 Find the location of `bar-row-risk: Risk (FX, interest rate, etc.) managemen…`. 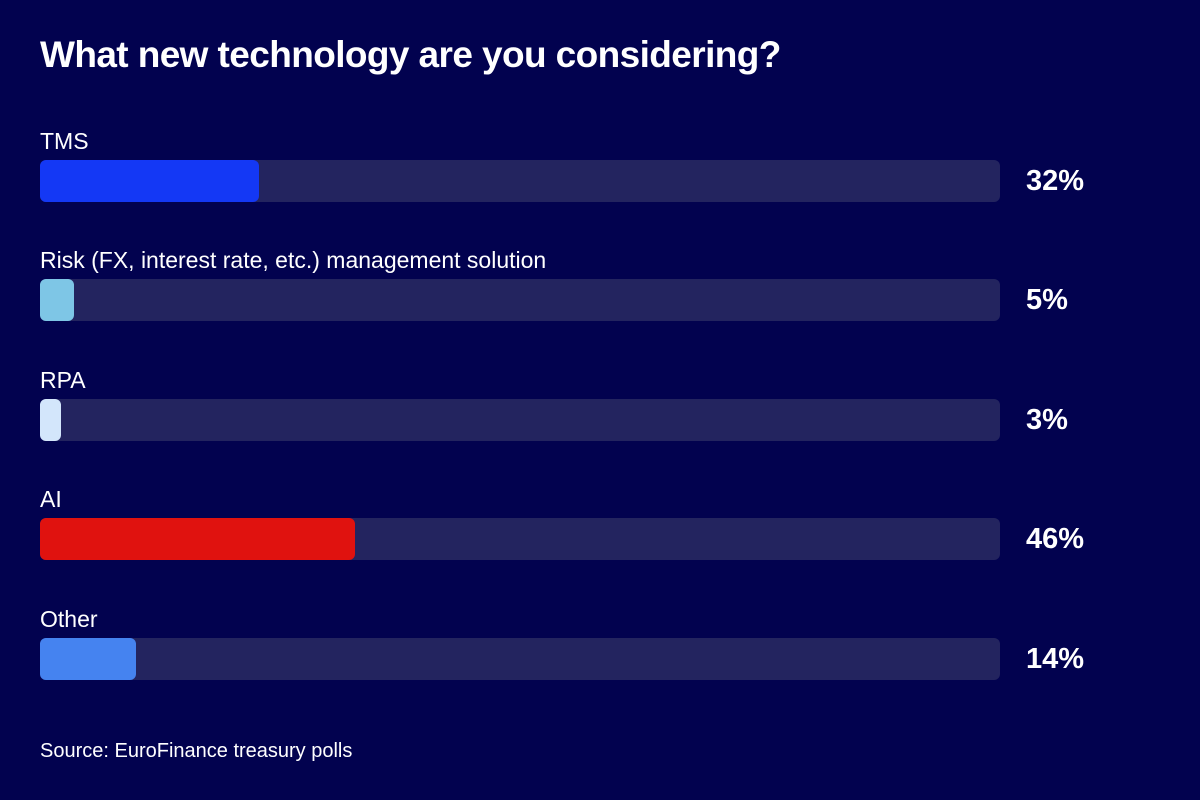

bar-row-risk: Risk (FX, interest rate, etc.) managemen… is located at coordinates (600, 286).